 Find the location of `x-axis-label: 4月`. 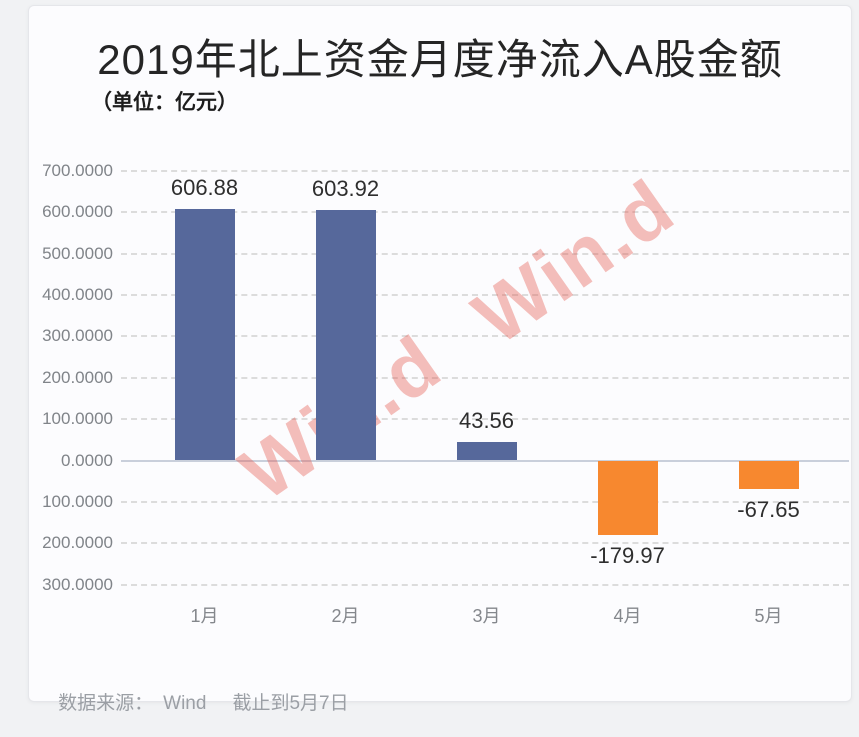

x-axis-label: 4月 is located at coordinates (627, 616).